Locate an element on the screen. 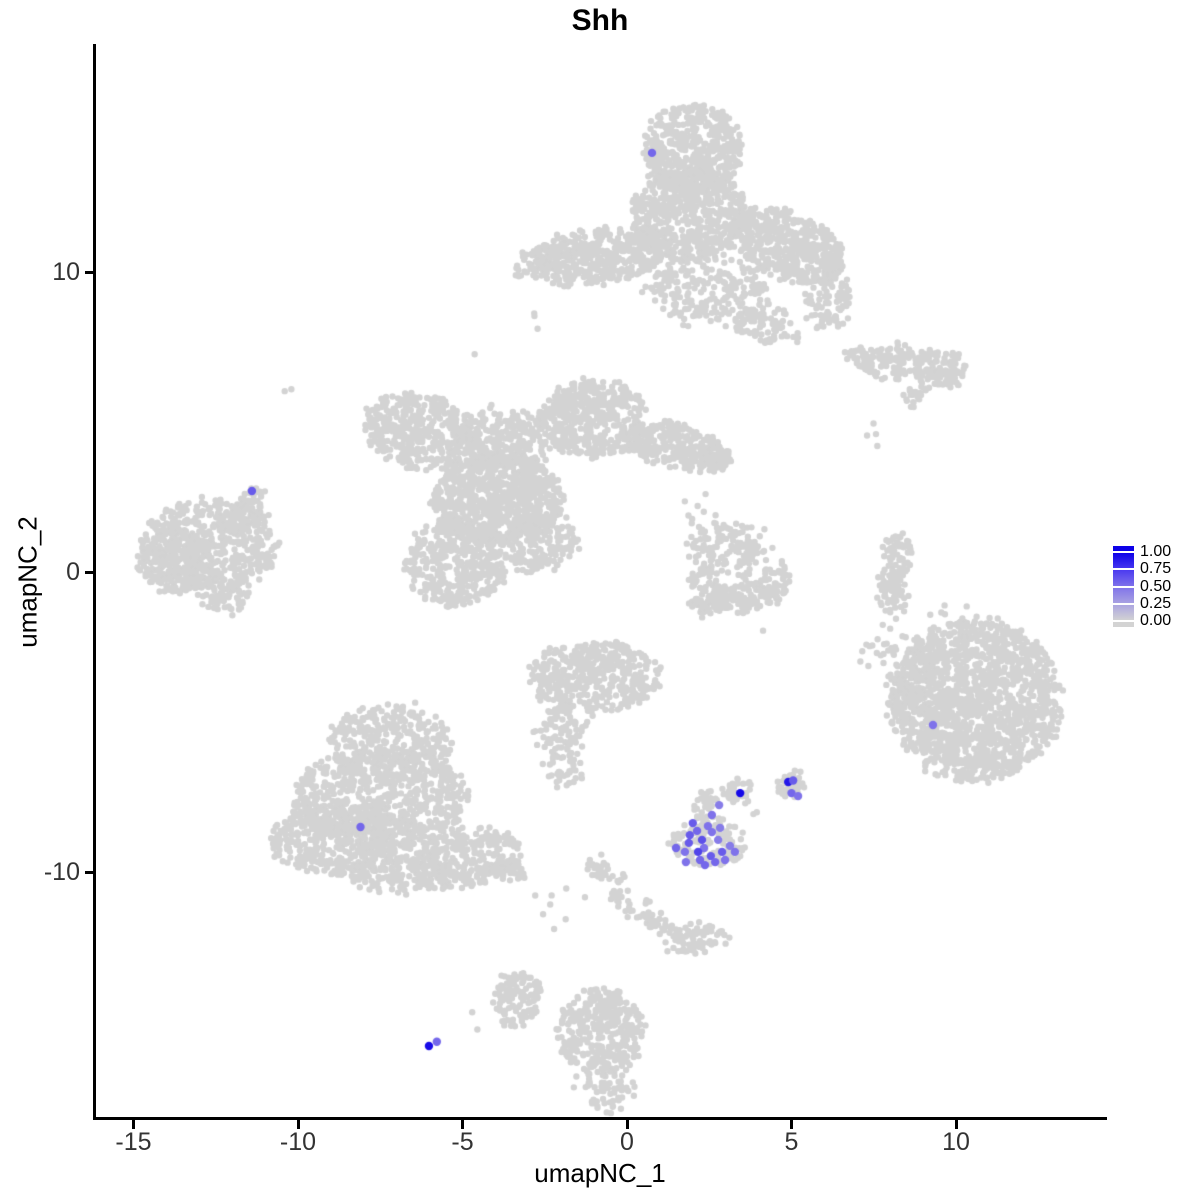 Image resolution: width=1200 pixels, height=1200 pixels. x-tick-label: -5 is located at coordinates (462, 1142).